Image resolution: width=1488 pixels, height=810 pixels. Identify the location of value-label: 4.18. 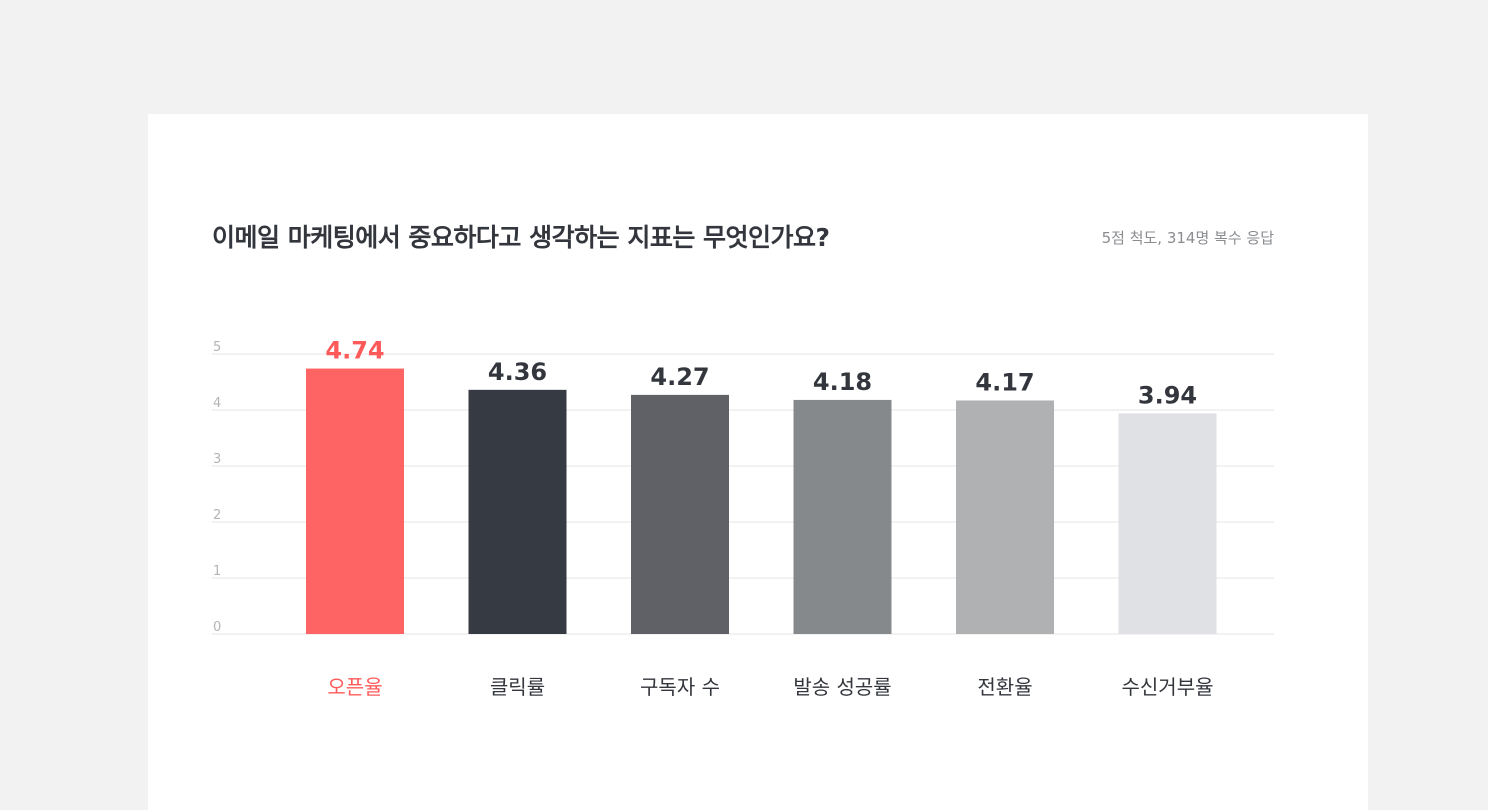
(842, 382).